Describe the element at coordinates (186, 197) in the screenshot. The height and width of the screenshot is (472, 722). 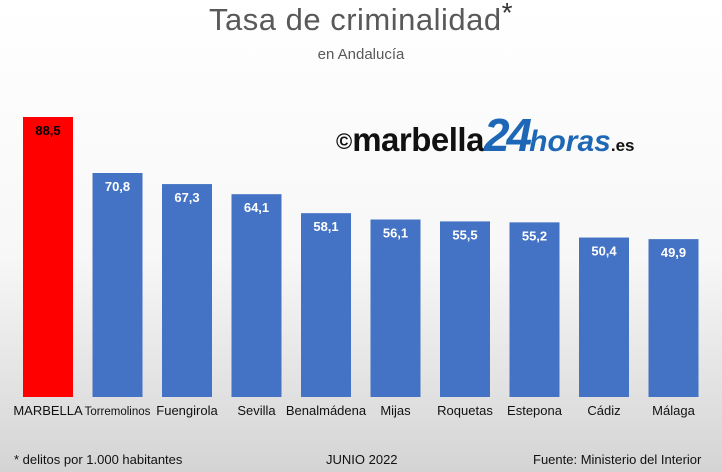
I see `value-label-fuengirola: 67,3` at that location.